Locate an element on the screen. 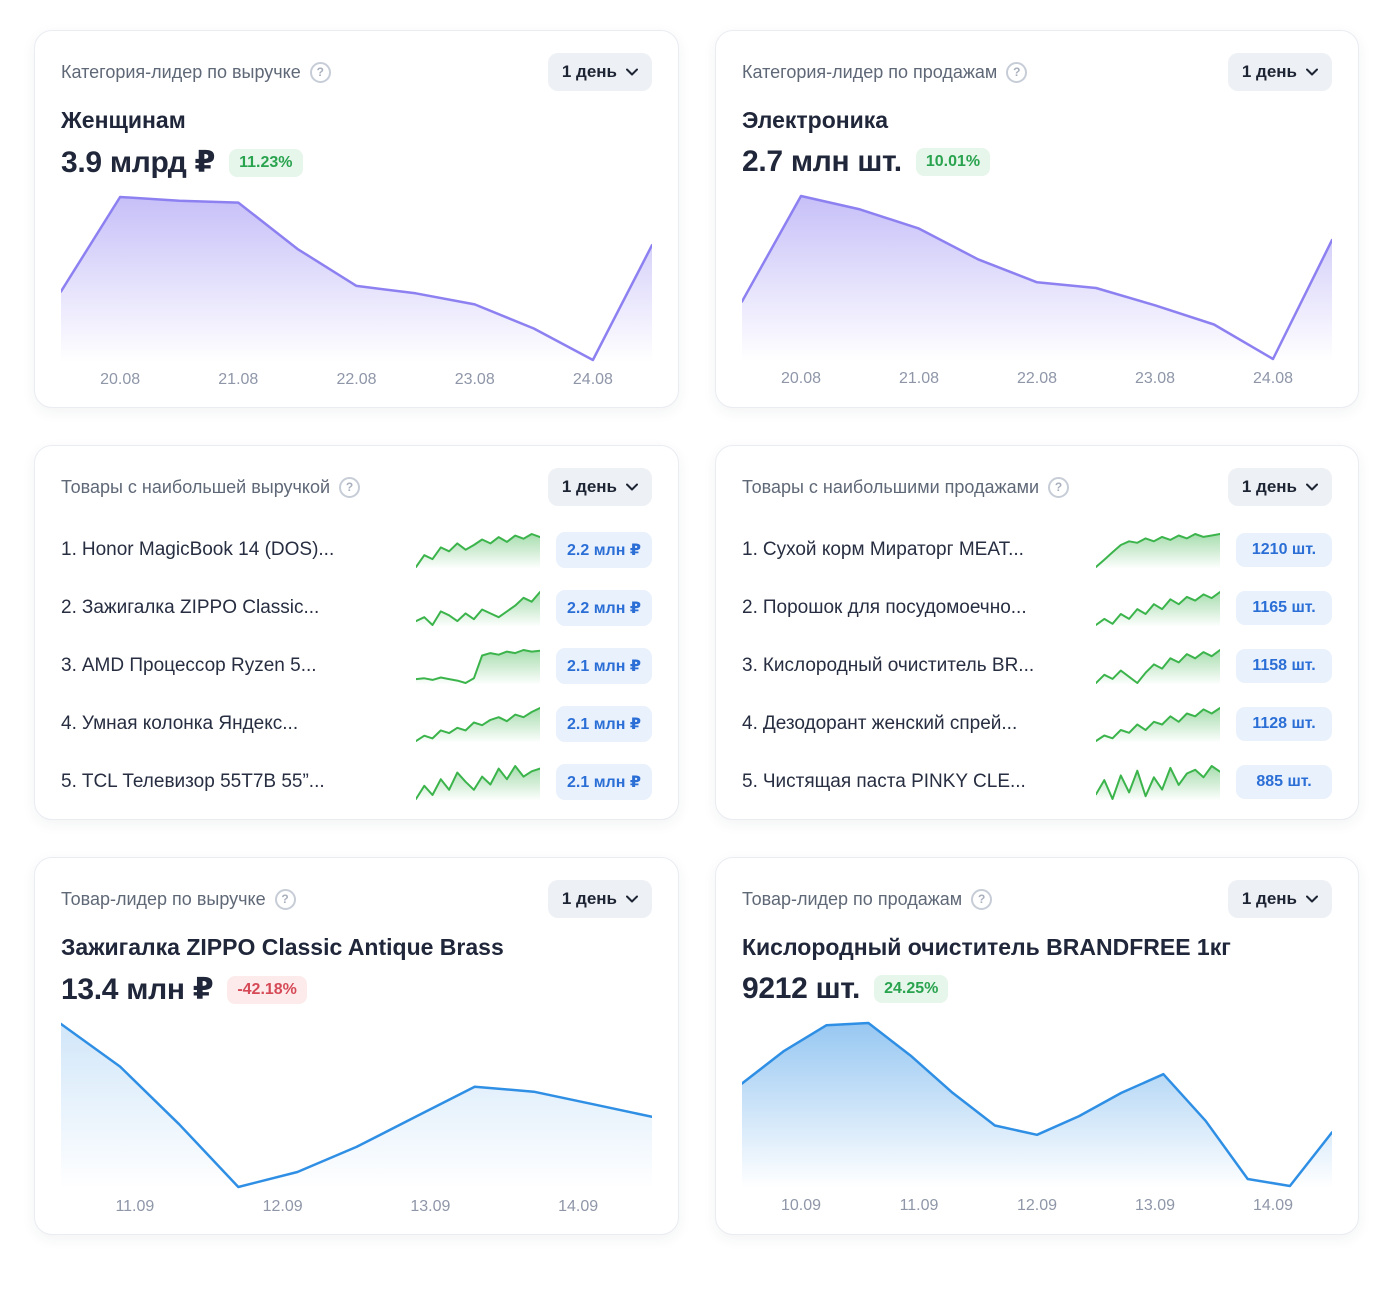 This screenshot has height=1289, width=1391. x-axis-label: 11.09 is located at coordinates (135, 1206).